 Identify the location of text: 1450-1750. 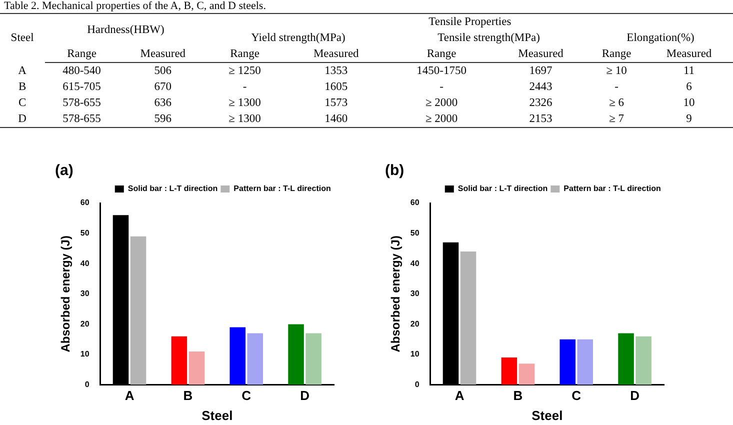
(441, 71).